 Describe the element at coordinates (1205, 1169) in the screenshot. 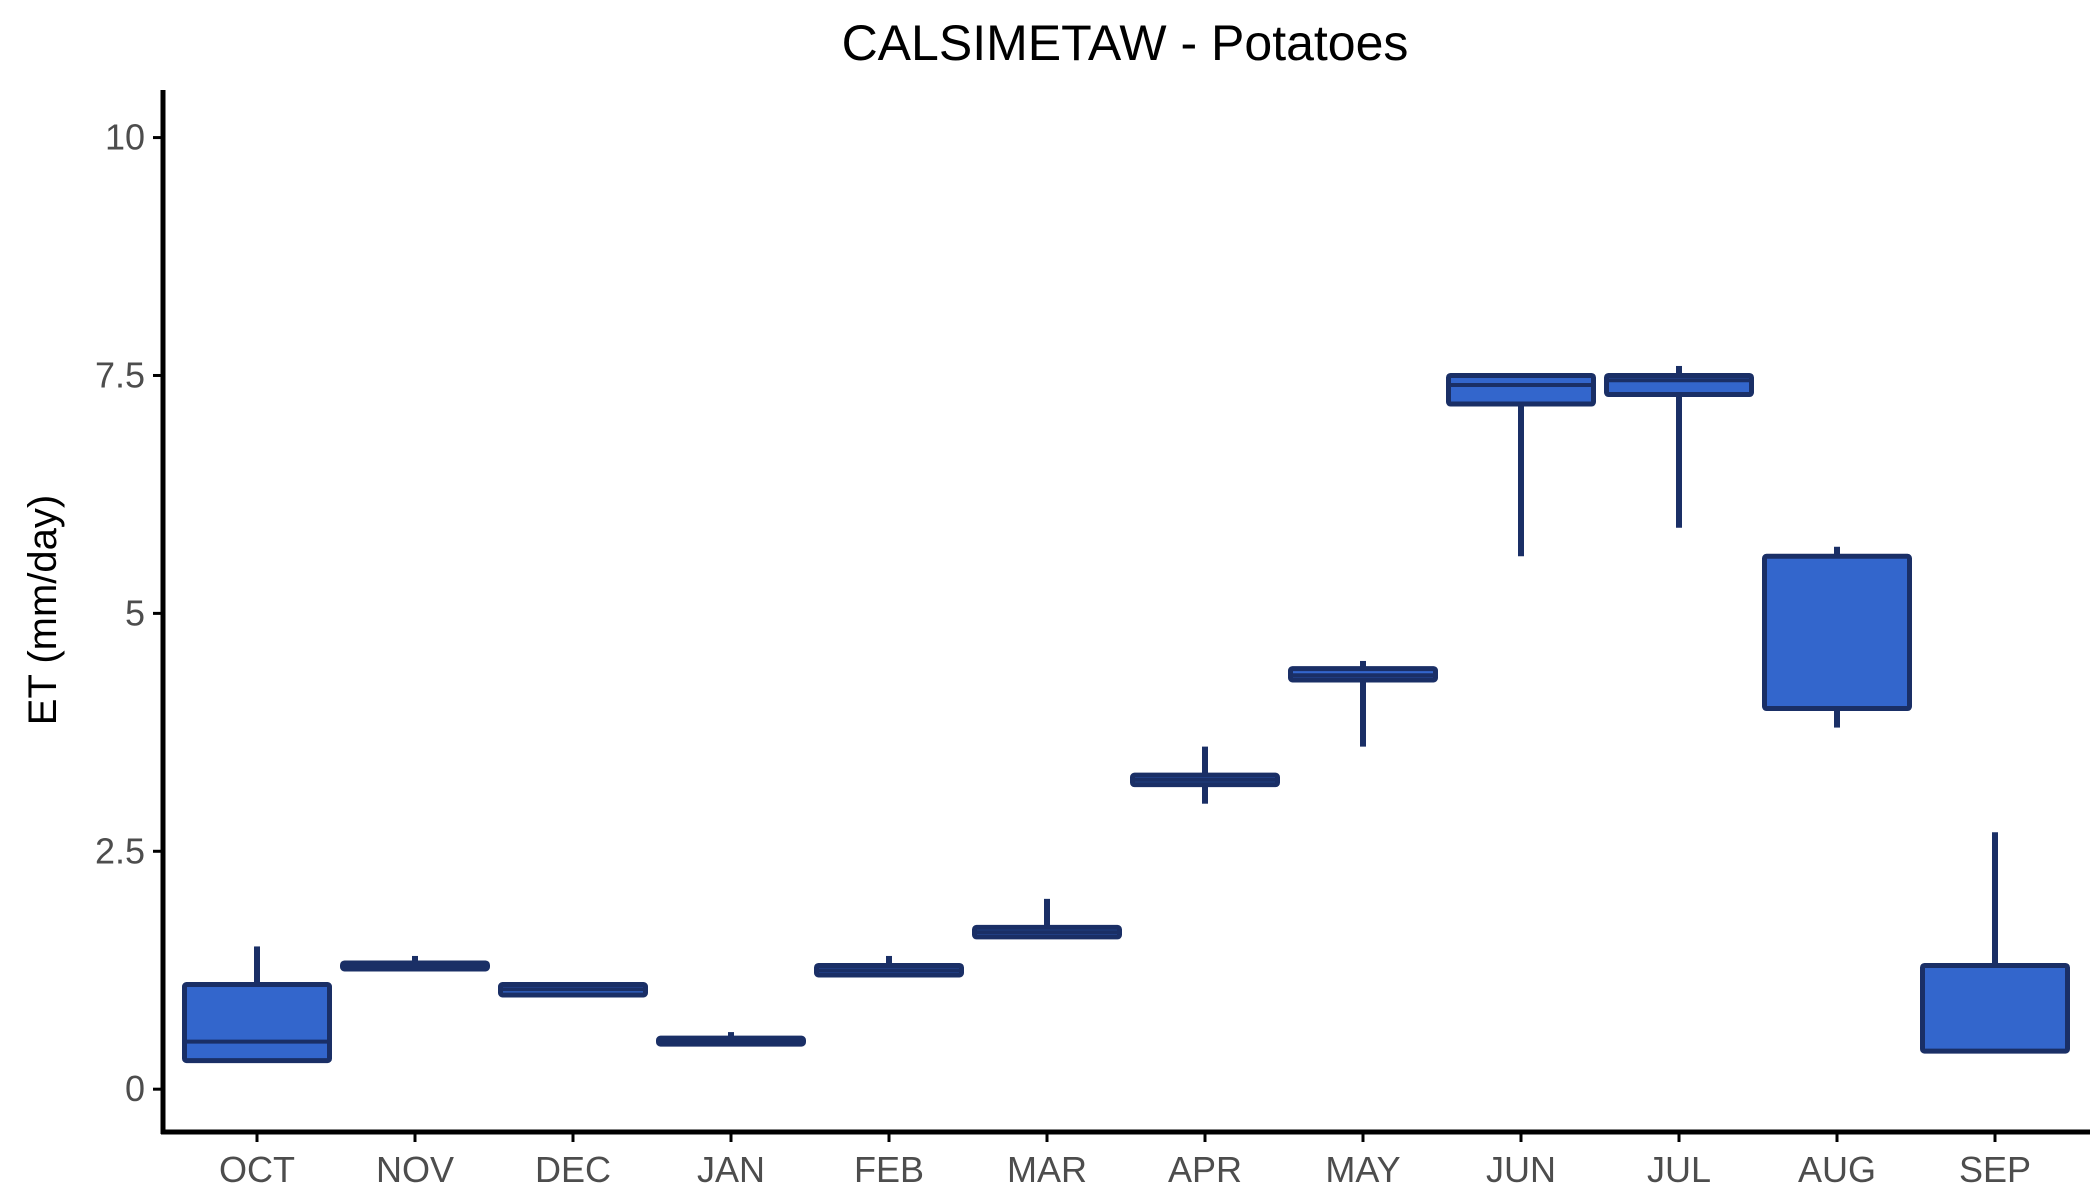

I see `x-tick-label: APR` at that location.